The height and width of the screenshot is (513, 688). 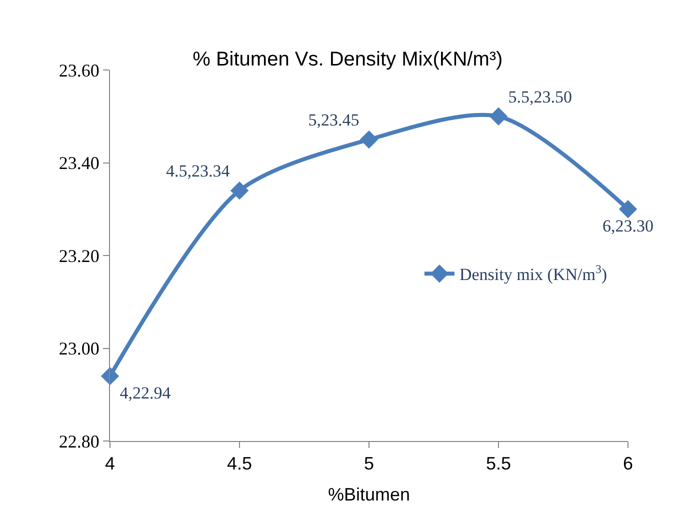 I want to click on x-tick-label: 4.5, so click(x=239, y=464).